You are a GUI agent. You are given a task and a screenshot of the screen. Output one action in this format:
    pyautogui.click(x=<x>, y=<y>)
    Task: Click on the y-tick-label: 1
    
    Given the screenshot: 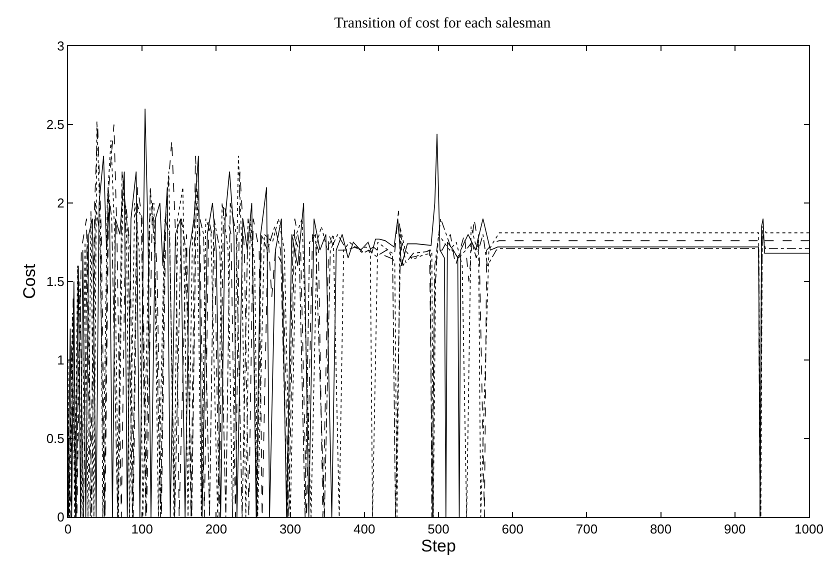 What is the action you would take?
    pyautogui.click(x=60, y=360)
    